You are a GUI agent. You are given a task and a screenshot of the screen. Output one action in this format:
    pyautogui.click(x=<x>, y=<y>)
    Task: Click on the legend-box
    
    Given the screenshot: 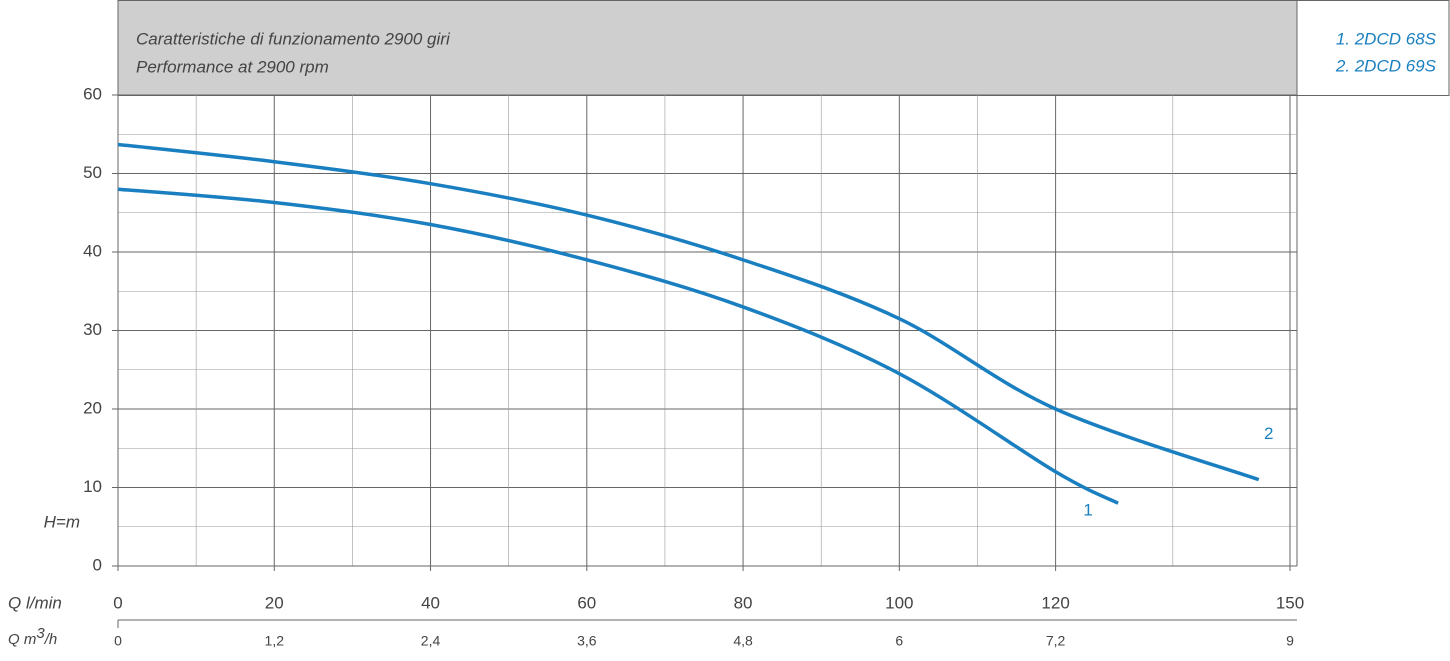 What is the action you would take?
    pyautogui.click(x=1373, y=48)
    